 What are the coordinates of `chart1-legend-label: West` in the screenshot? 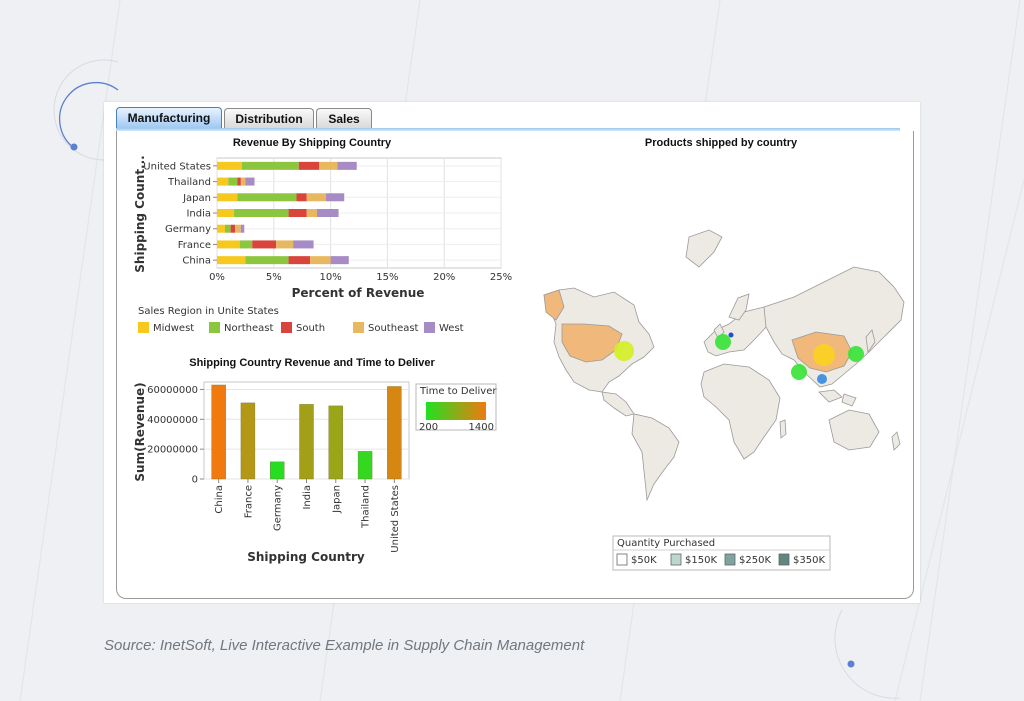 It's located at (451, 328).